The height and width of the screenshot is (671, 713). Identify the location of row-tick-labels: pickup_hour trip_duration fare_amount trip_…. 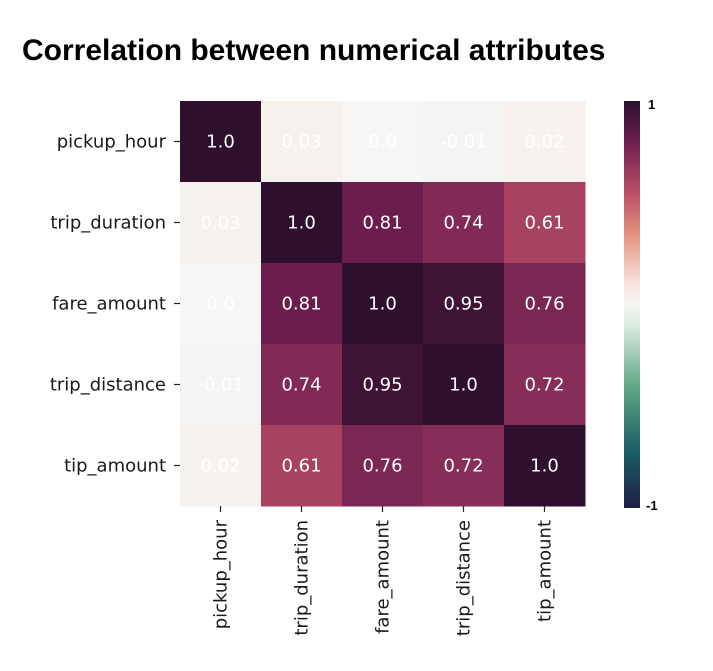
(115, 304).